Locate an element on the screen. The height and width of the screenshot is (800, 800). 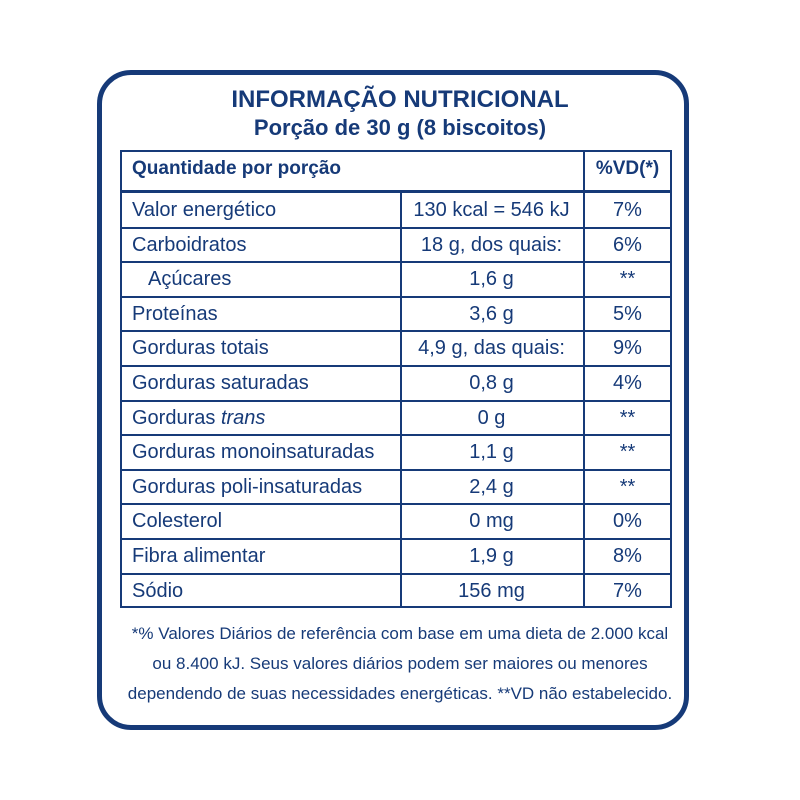
nutrient-name: Gorduras totais is located at coordinates (200, 348).